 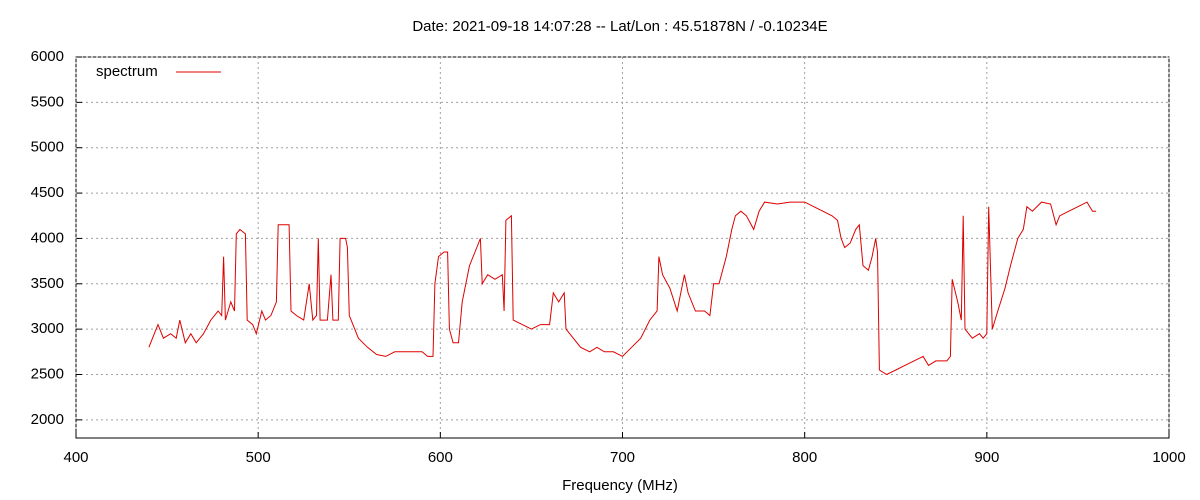 I want to click on legend-label: spectrum, so click(x=127, y=71).